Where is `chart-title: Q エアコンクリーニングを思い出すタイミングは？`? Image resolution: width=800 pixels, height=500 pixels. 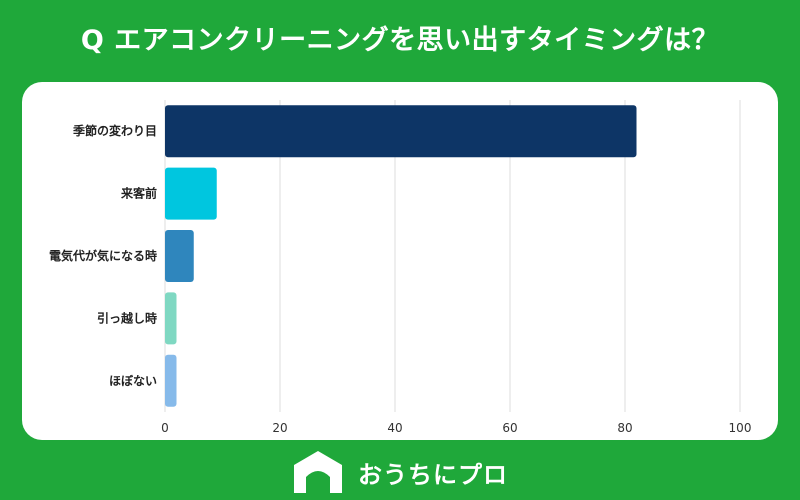
chart-title: Q エアコンクリーニングを思い出すタイミングは？ is located at coordinates (400, 40).